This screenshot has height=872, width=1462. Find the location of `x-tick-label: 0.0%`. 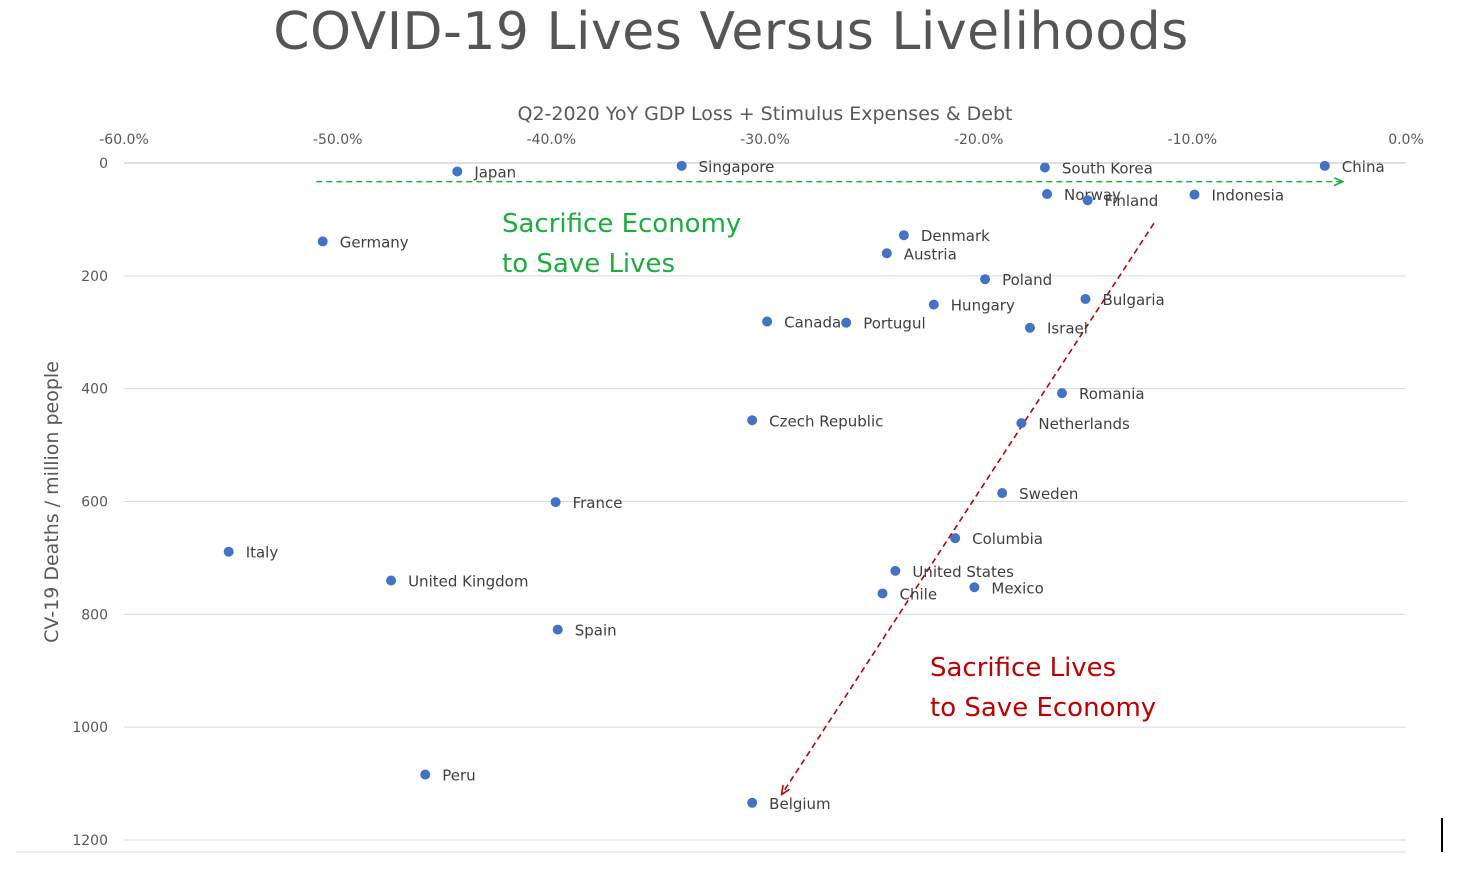

x-tick-label: 0.0% is located at coordinates (1406, 140).